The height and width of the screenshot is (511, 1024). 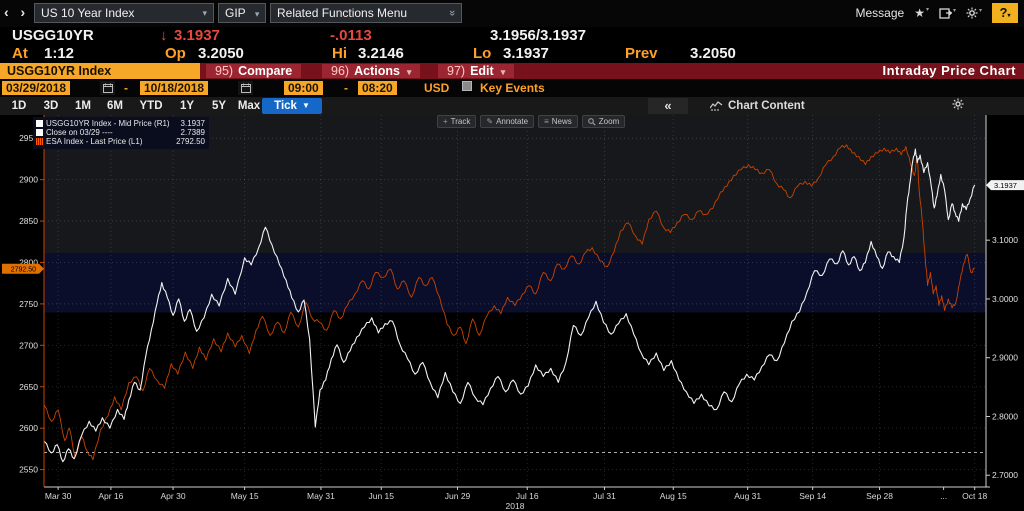 I want to click on edit-menu-item: 97) Edit ▾, so click(x=476, y=71).